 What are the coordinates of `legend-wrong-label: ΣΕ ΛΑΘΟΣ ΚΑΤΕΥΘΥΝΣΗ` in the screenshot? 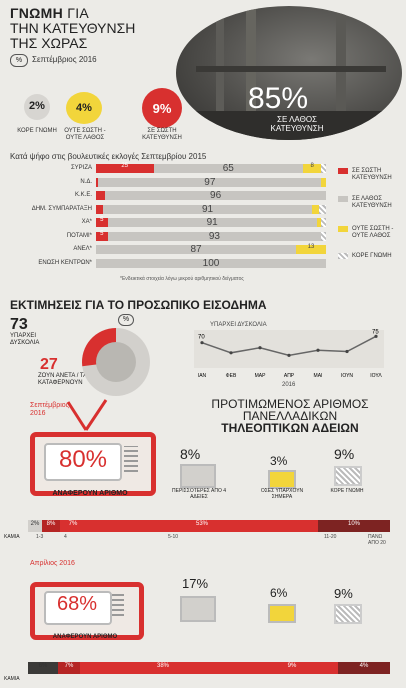 It's located at (372, 202).